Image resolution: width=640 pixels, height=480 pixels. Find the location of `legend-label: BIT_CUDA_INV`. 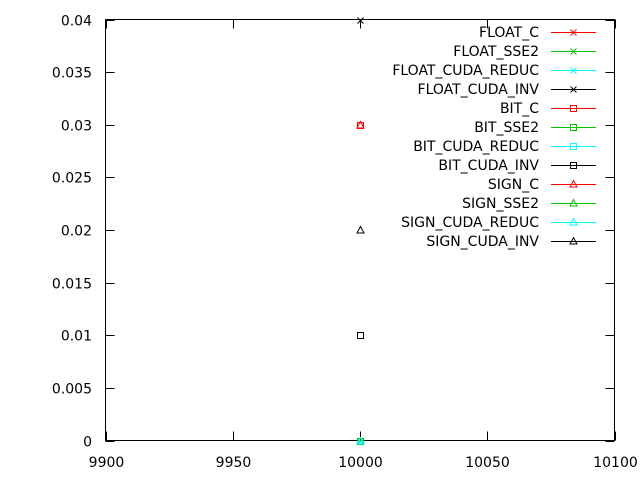

legend-label: BIT_CUDA_INV is located at coordinates (488, 166).